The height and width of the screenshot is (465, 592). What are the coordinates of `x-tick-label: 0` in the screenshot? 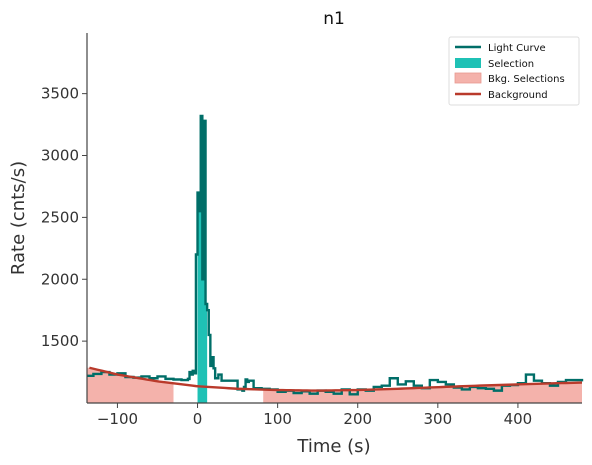 It's located at (198, 419).